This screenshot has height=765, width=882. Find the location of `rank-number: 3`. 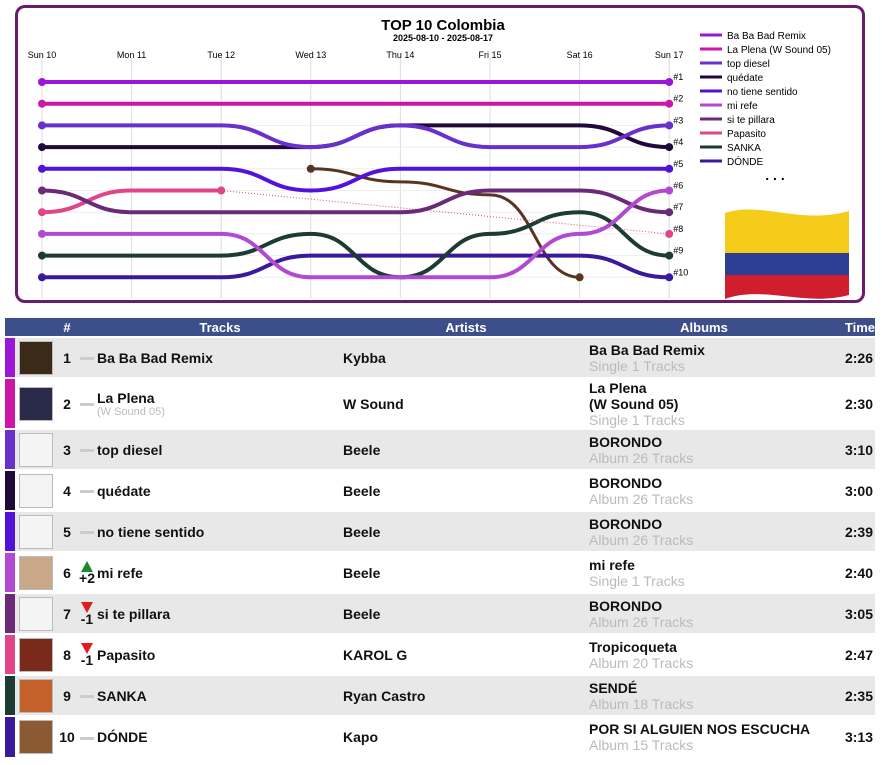

rank-number: 3 is located at coordinates (67, 449).